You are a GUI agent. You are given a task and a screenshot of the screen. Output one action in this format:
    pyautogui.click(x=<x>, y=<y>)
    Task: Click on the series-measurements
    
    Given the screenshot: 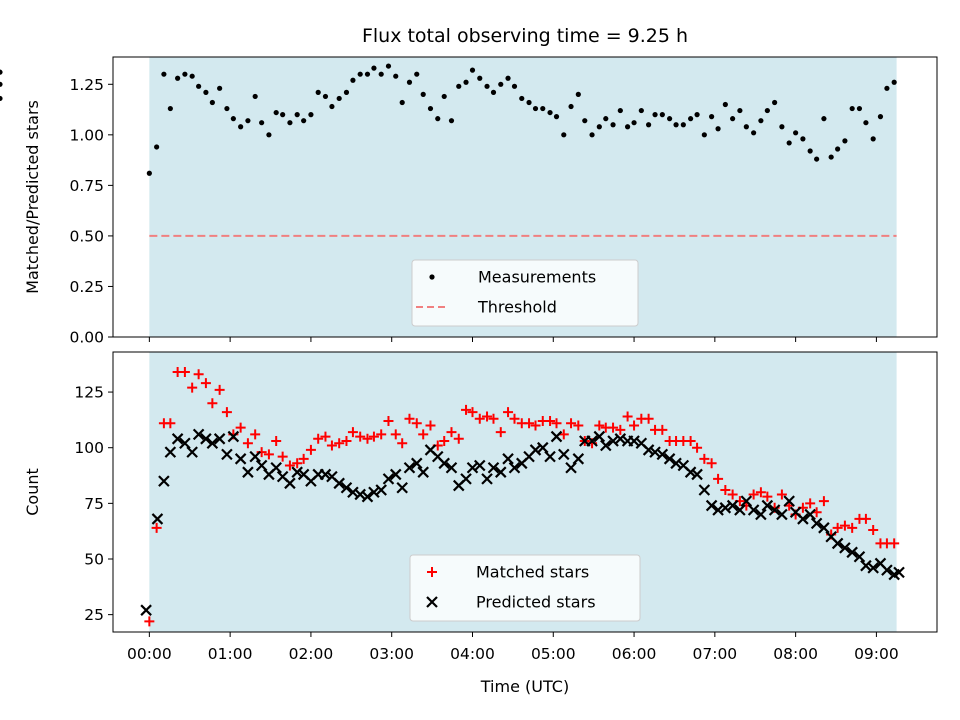 What is the action you would take?
    pyautogui.click(x=448, y=119)
    